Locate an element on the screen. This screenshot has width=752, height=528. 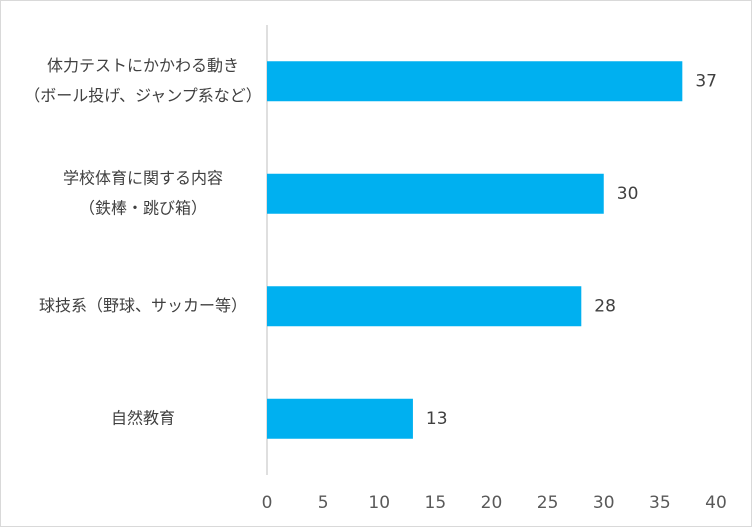
x-tick-label-4: 20 is located at coordinates (492, 503).